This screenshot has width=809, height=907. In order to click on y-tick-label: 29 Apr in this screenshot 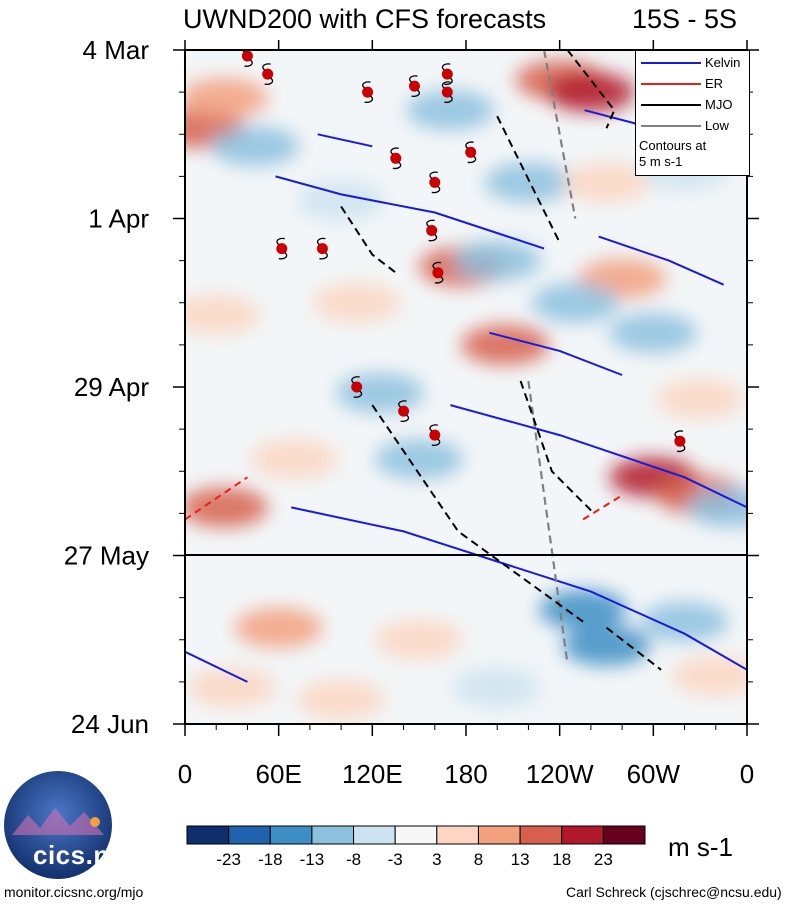, I will do `click(112, 387)`.